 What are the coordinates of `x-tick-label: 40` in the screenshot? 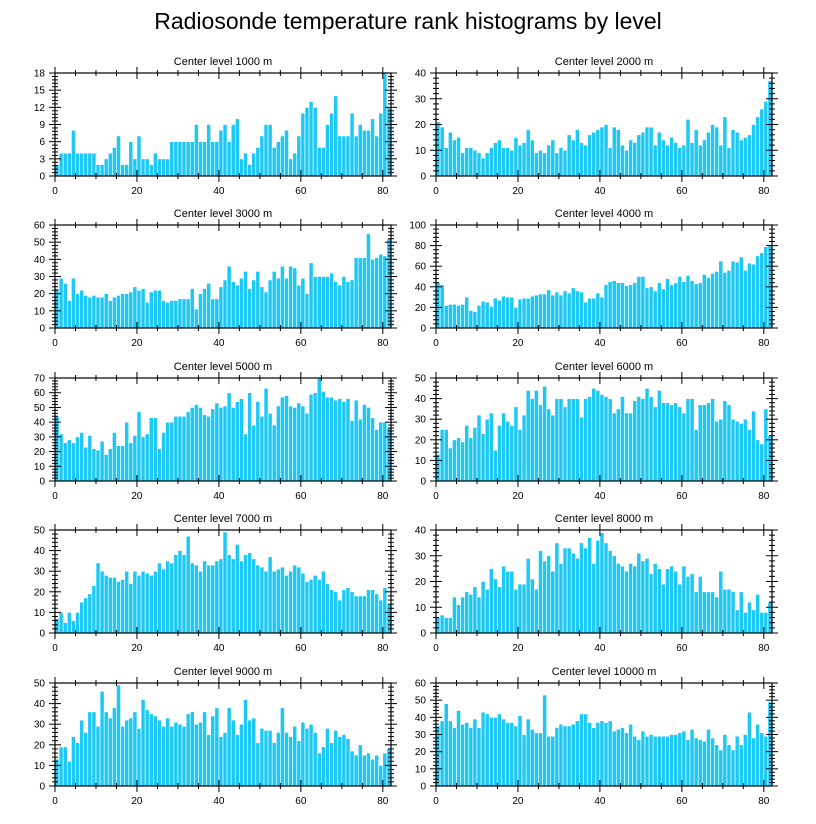 It's located at (219, 343).